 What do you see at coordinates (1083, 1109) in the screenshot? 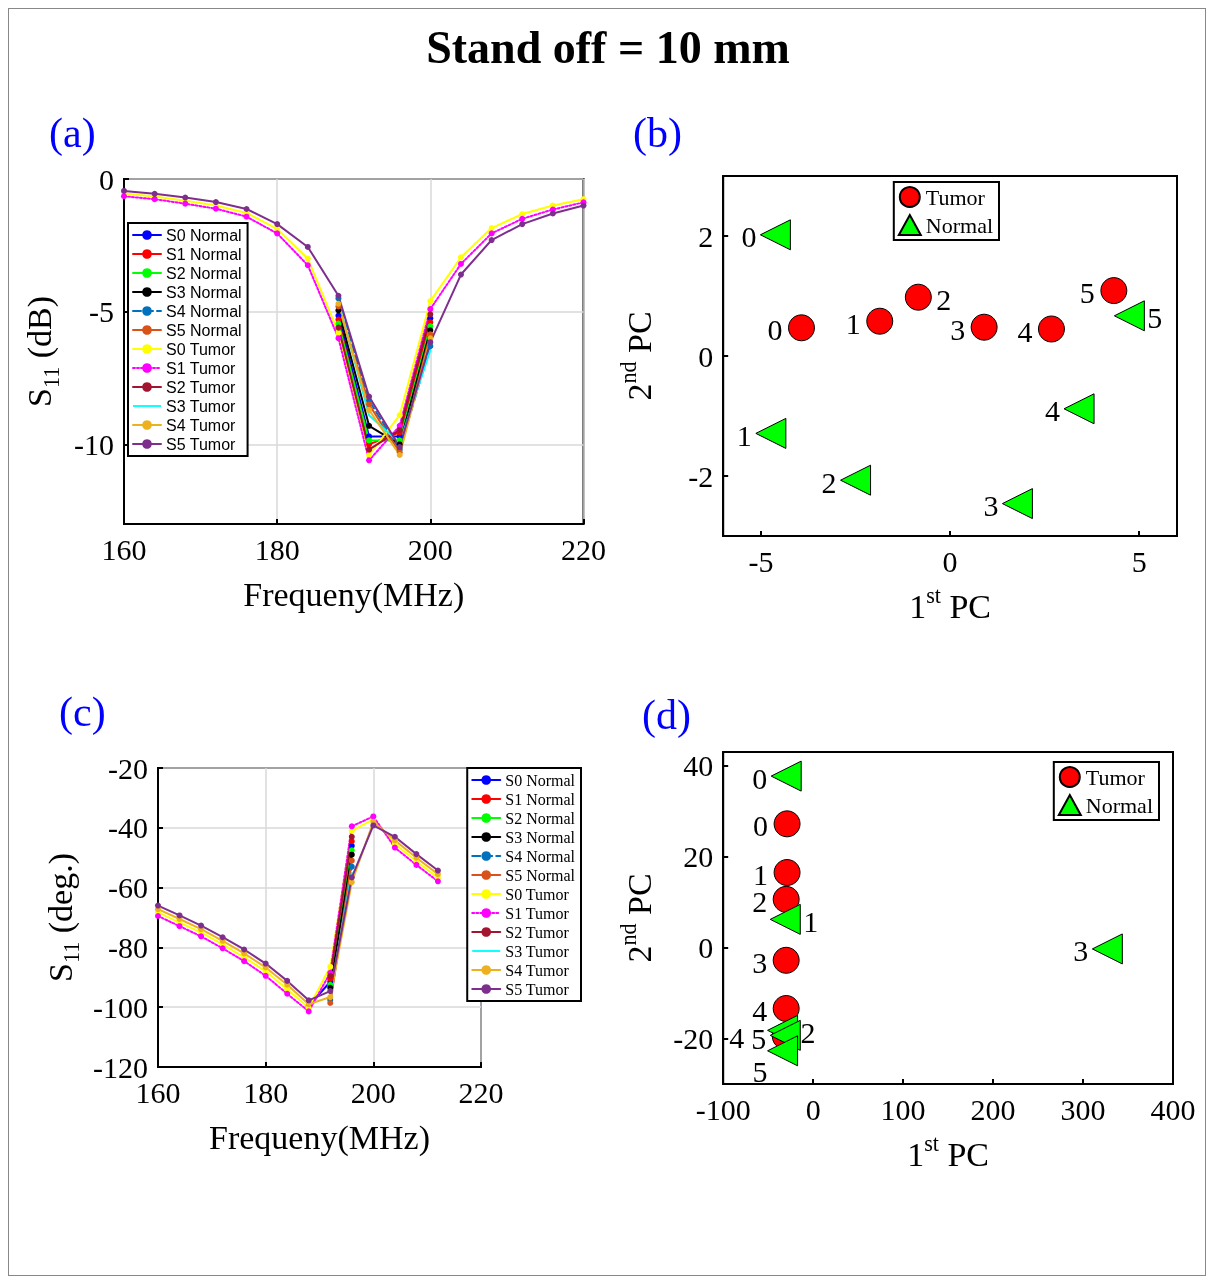
I see `x-tick-label: 300` at bounding box center [1083, 1109].